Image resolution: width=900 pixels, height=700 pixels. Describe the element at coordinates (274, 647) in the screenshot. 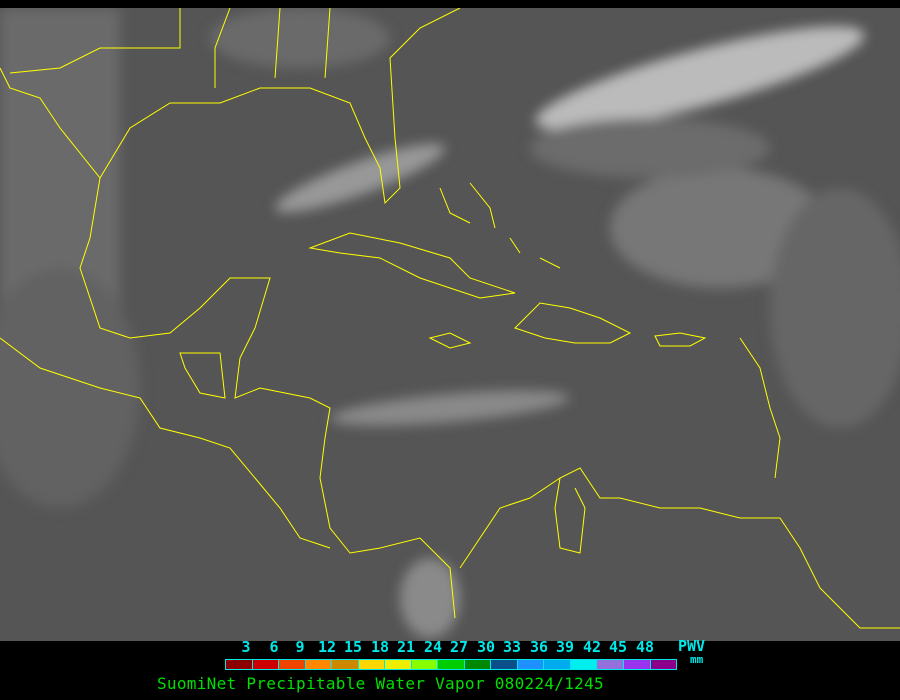

I see `legend-tick: 6` at that location.